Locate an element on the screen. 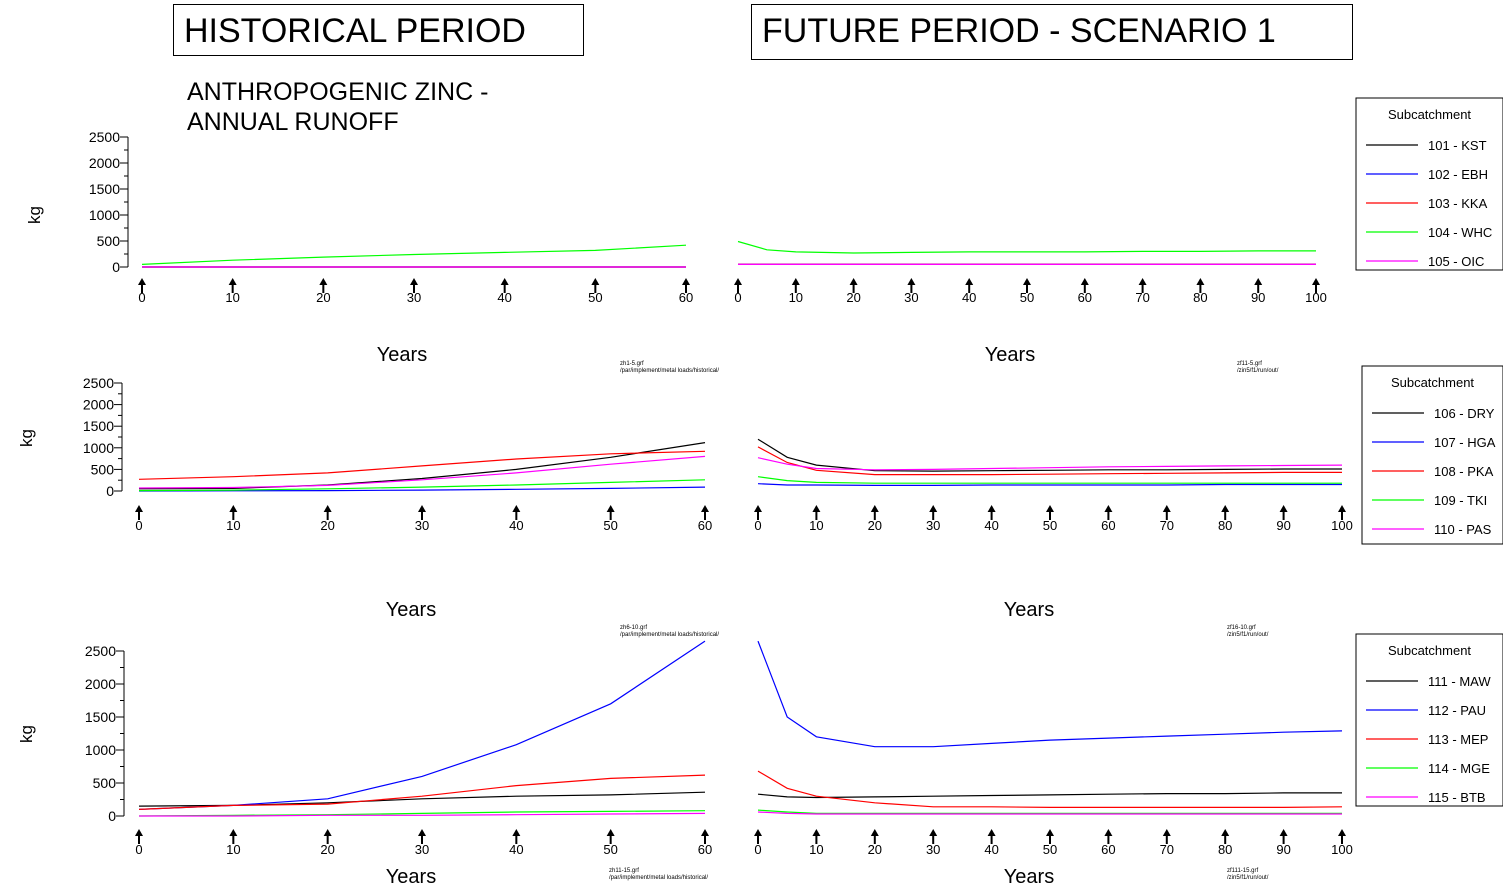 The height and width of the screenshot is (891, 1503). x-tick-label-future-2-8: 80 is located at coordinates (1225, 525).